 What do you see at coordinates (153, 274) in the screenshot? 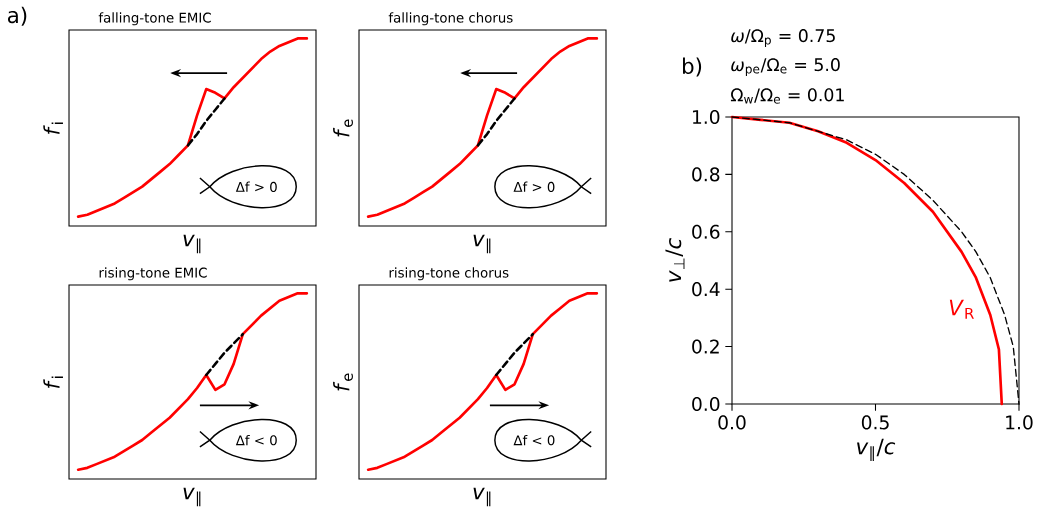
I see `chart-title: rising-tone EMIC` at bounding box center [153, 274].